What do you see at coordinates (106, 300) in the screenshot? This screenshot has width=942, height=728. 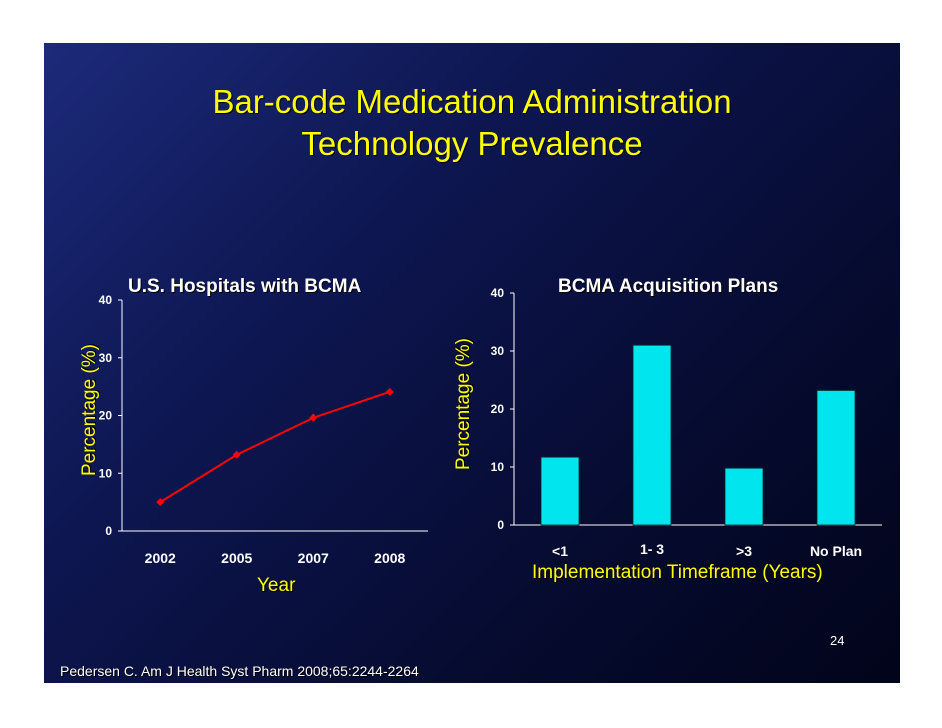 I see `line-chart-ytick-label: 40` at bounding box center [106, 300].